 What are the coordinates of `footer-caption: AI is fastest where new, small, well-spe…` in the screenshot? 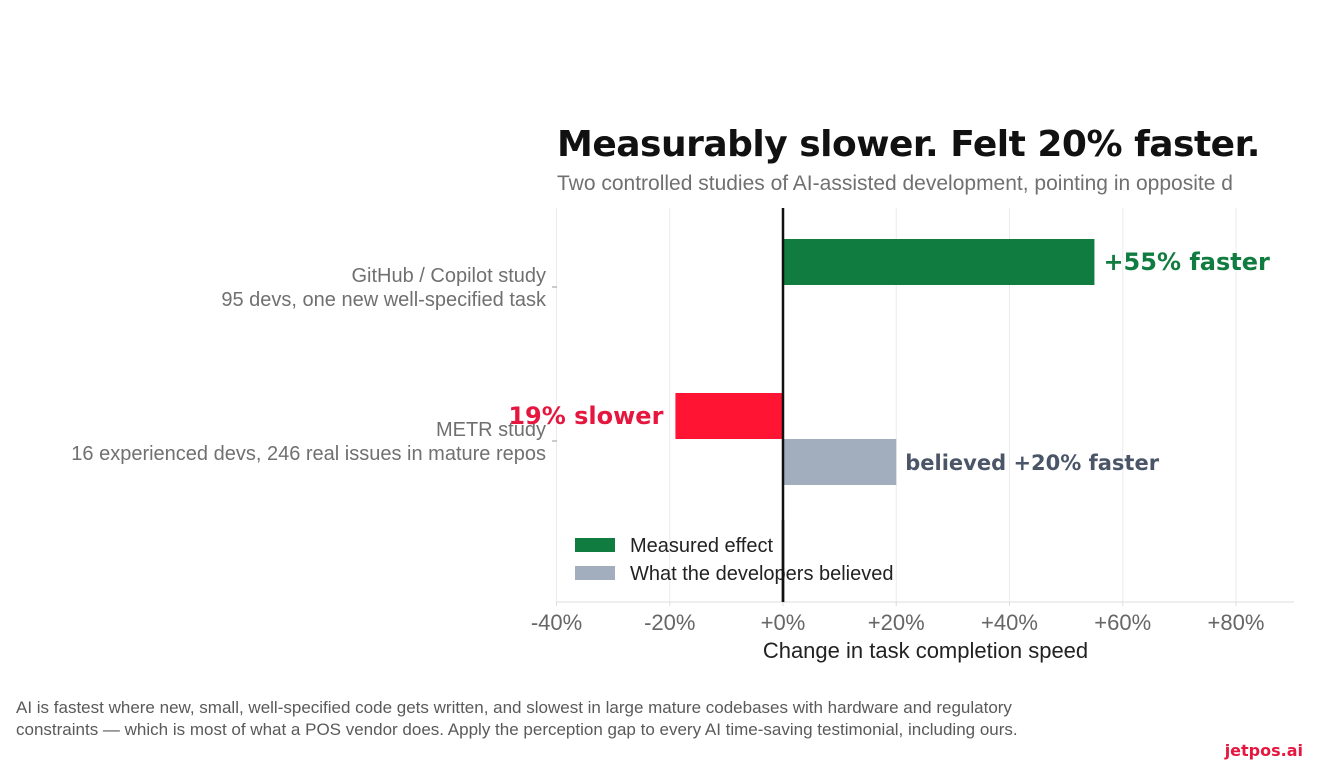 It's located at (517, 718).